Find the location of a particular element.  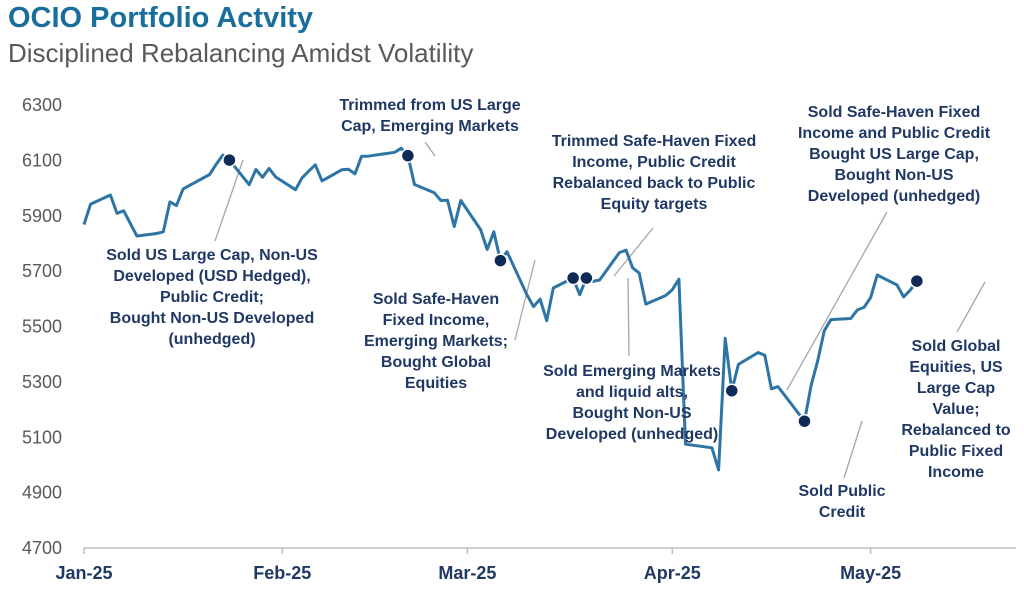

y-tick-label: 5500 is located at coordinates (42, 327).